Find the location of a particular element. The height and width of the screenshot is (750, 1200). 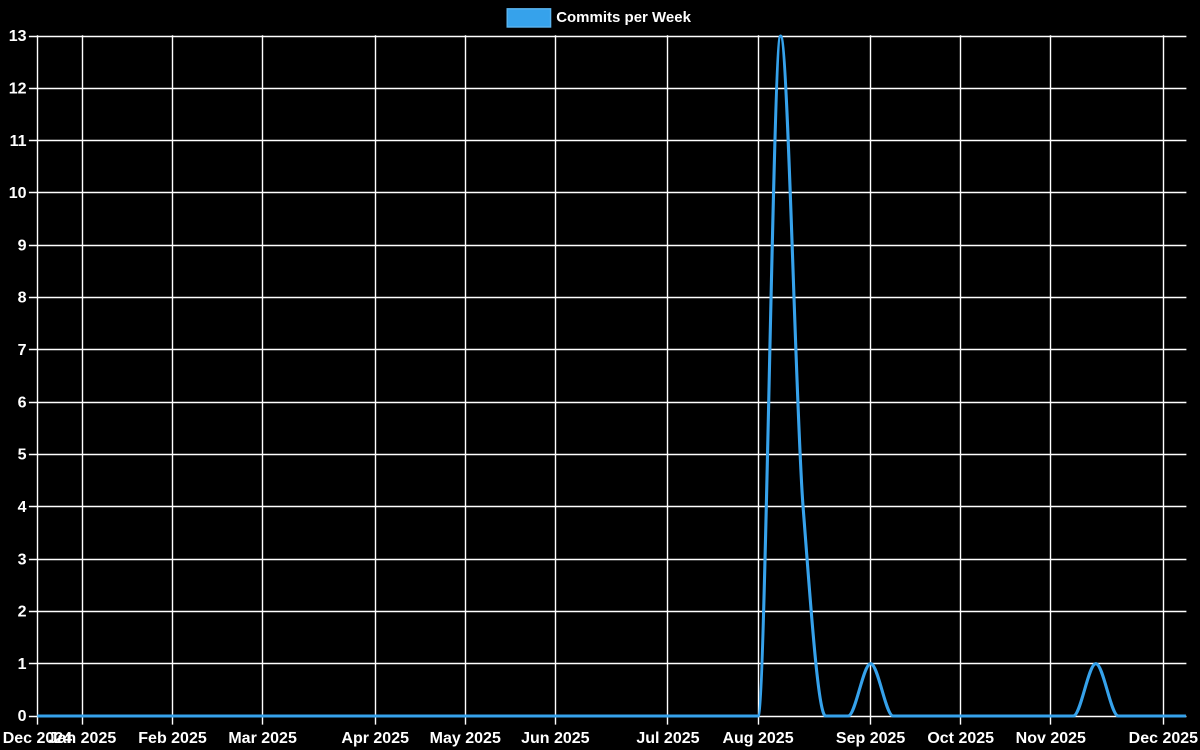

svg-text: 12 is located at coordinates (18, 89).